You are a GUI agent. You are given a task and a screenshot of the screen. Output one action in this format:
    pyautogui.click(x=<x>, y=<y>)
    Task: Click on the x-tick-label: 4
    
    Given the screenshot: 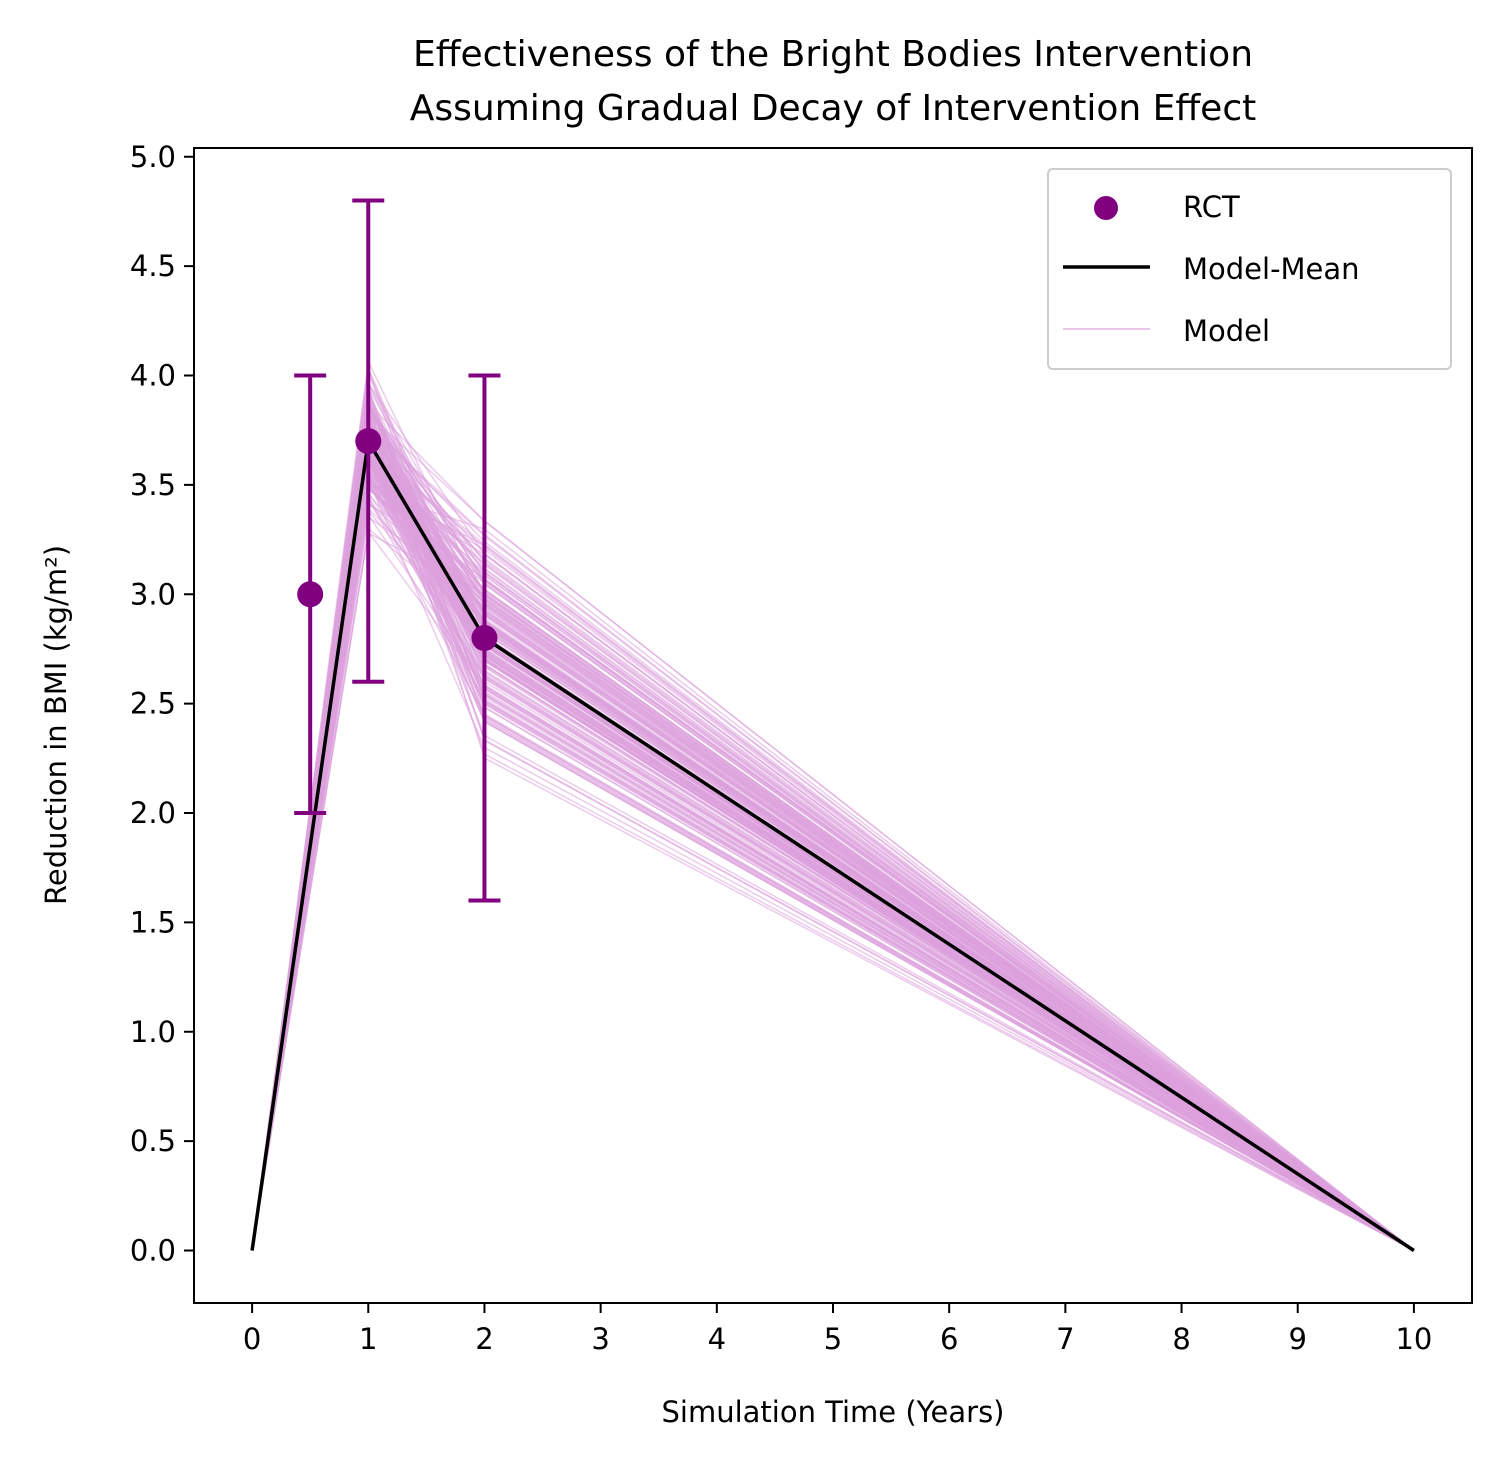 What is the action you would take?
    pyautogui.click(x=717, y=1339)
    